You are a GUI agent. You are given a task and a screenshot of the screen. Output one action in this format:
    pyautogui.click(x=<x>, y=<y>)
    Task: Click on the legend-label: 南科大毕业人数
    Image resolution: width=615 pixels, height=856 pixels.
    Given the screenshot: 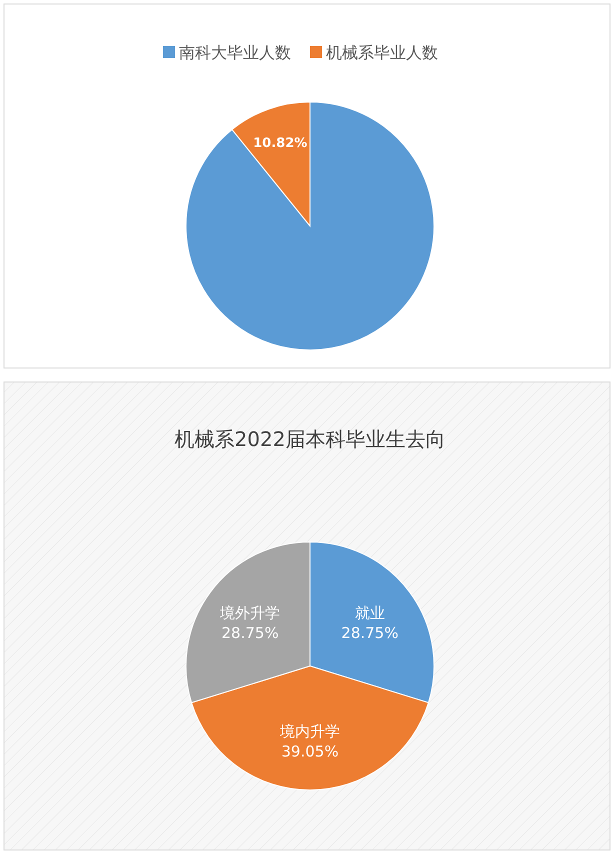 What is the action you would take?
    pyautogui.click(x=235, y=52)
    